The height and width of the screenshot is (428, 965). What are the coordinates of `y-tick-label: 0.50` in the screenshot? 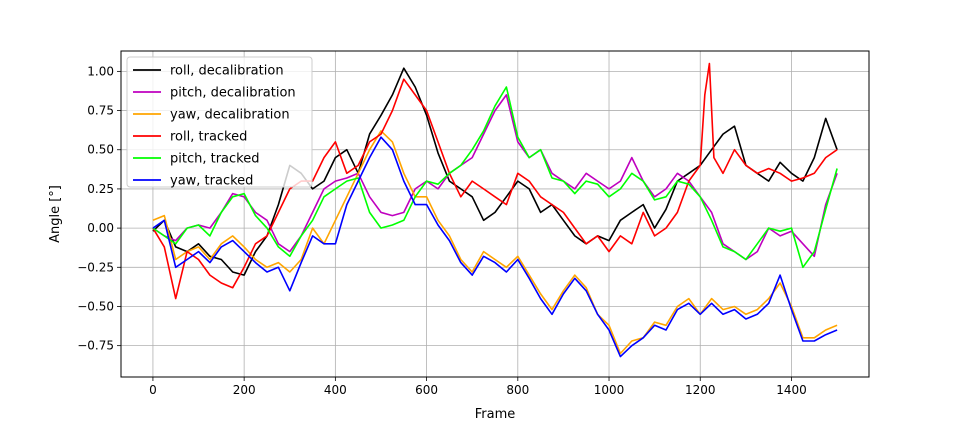 It's located at (100, 150).